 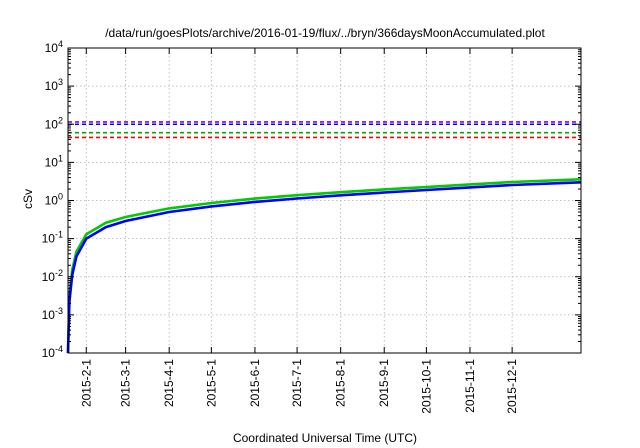 What do you see at coordinates (324, 130) in the screenshot?
I see `reference-lines` at bounding box center [324, 130].